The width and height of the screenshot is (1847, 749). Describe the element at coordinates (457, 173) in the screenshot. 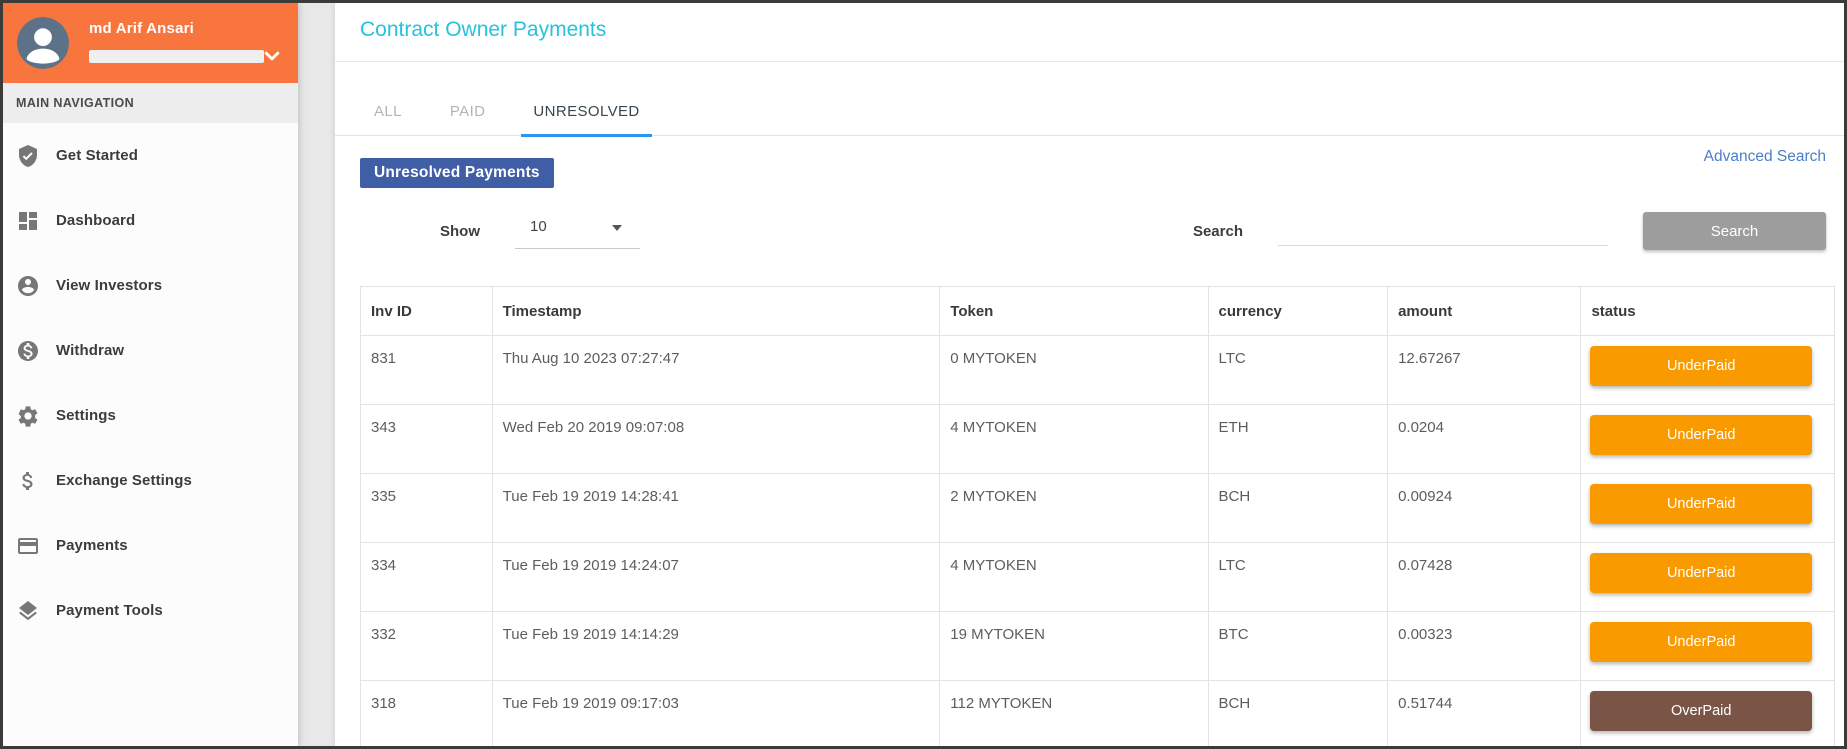

I see `section-badge: Unresolved Payments` at that location.